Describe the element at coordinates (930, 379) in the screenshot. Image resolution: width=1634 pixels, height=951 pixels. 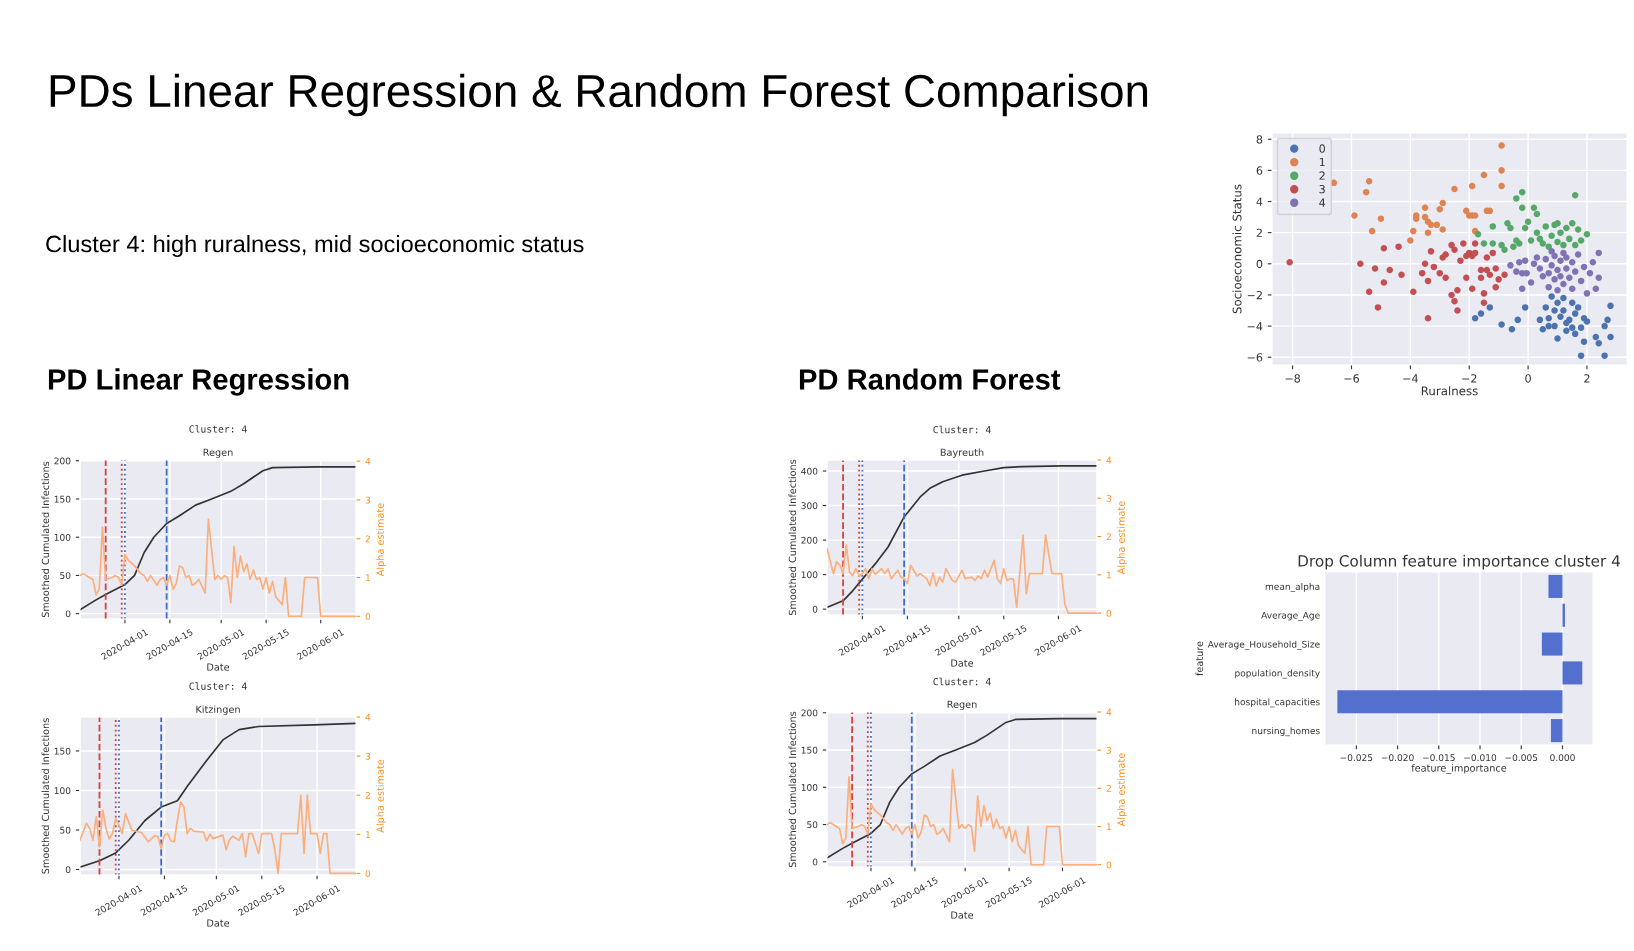
I see `text: PD Random Forest` at that location.